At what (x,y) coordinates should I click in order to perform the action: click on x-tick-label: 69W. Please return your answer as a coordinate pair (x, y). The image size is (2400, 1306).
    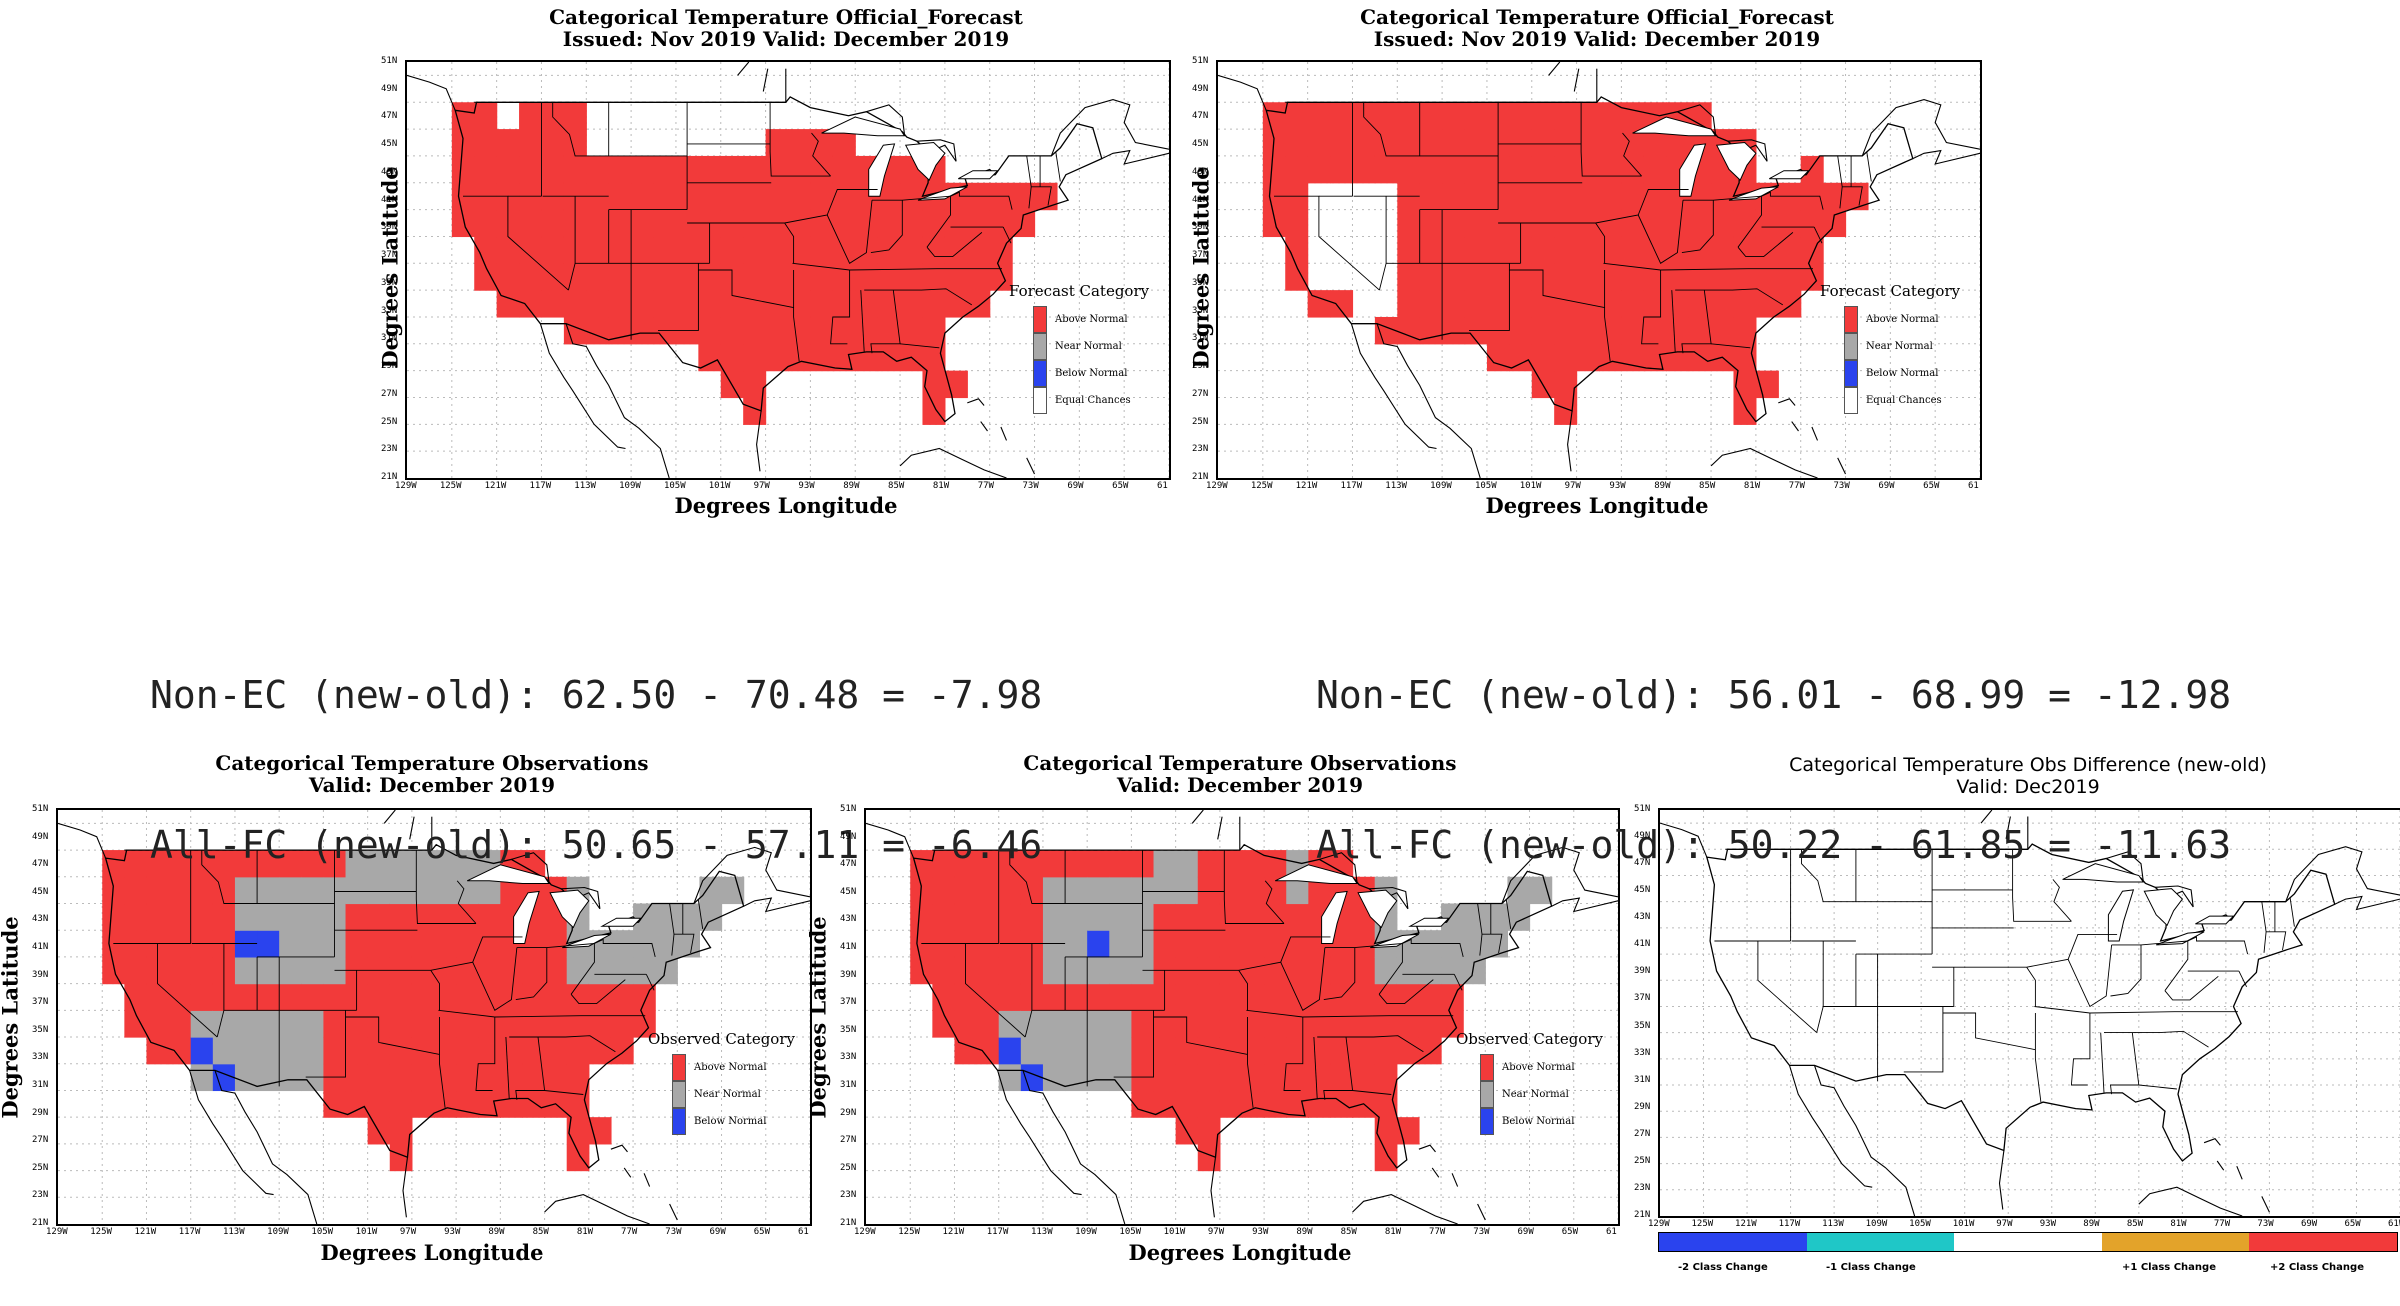
    Looking at the image, I should click on (717, 1232).